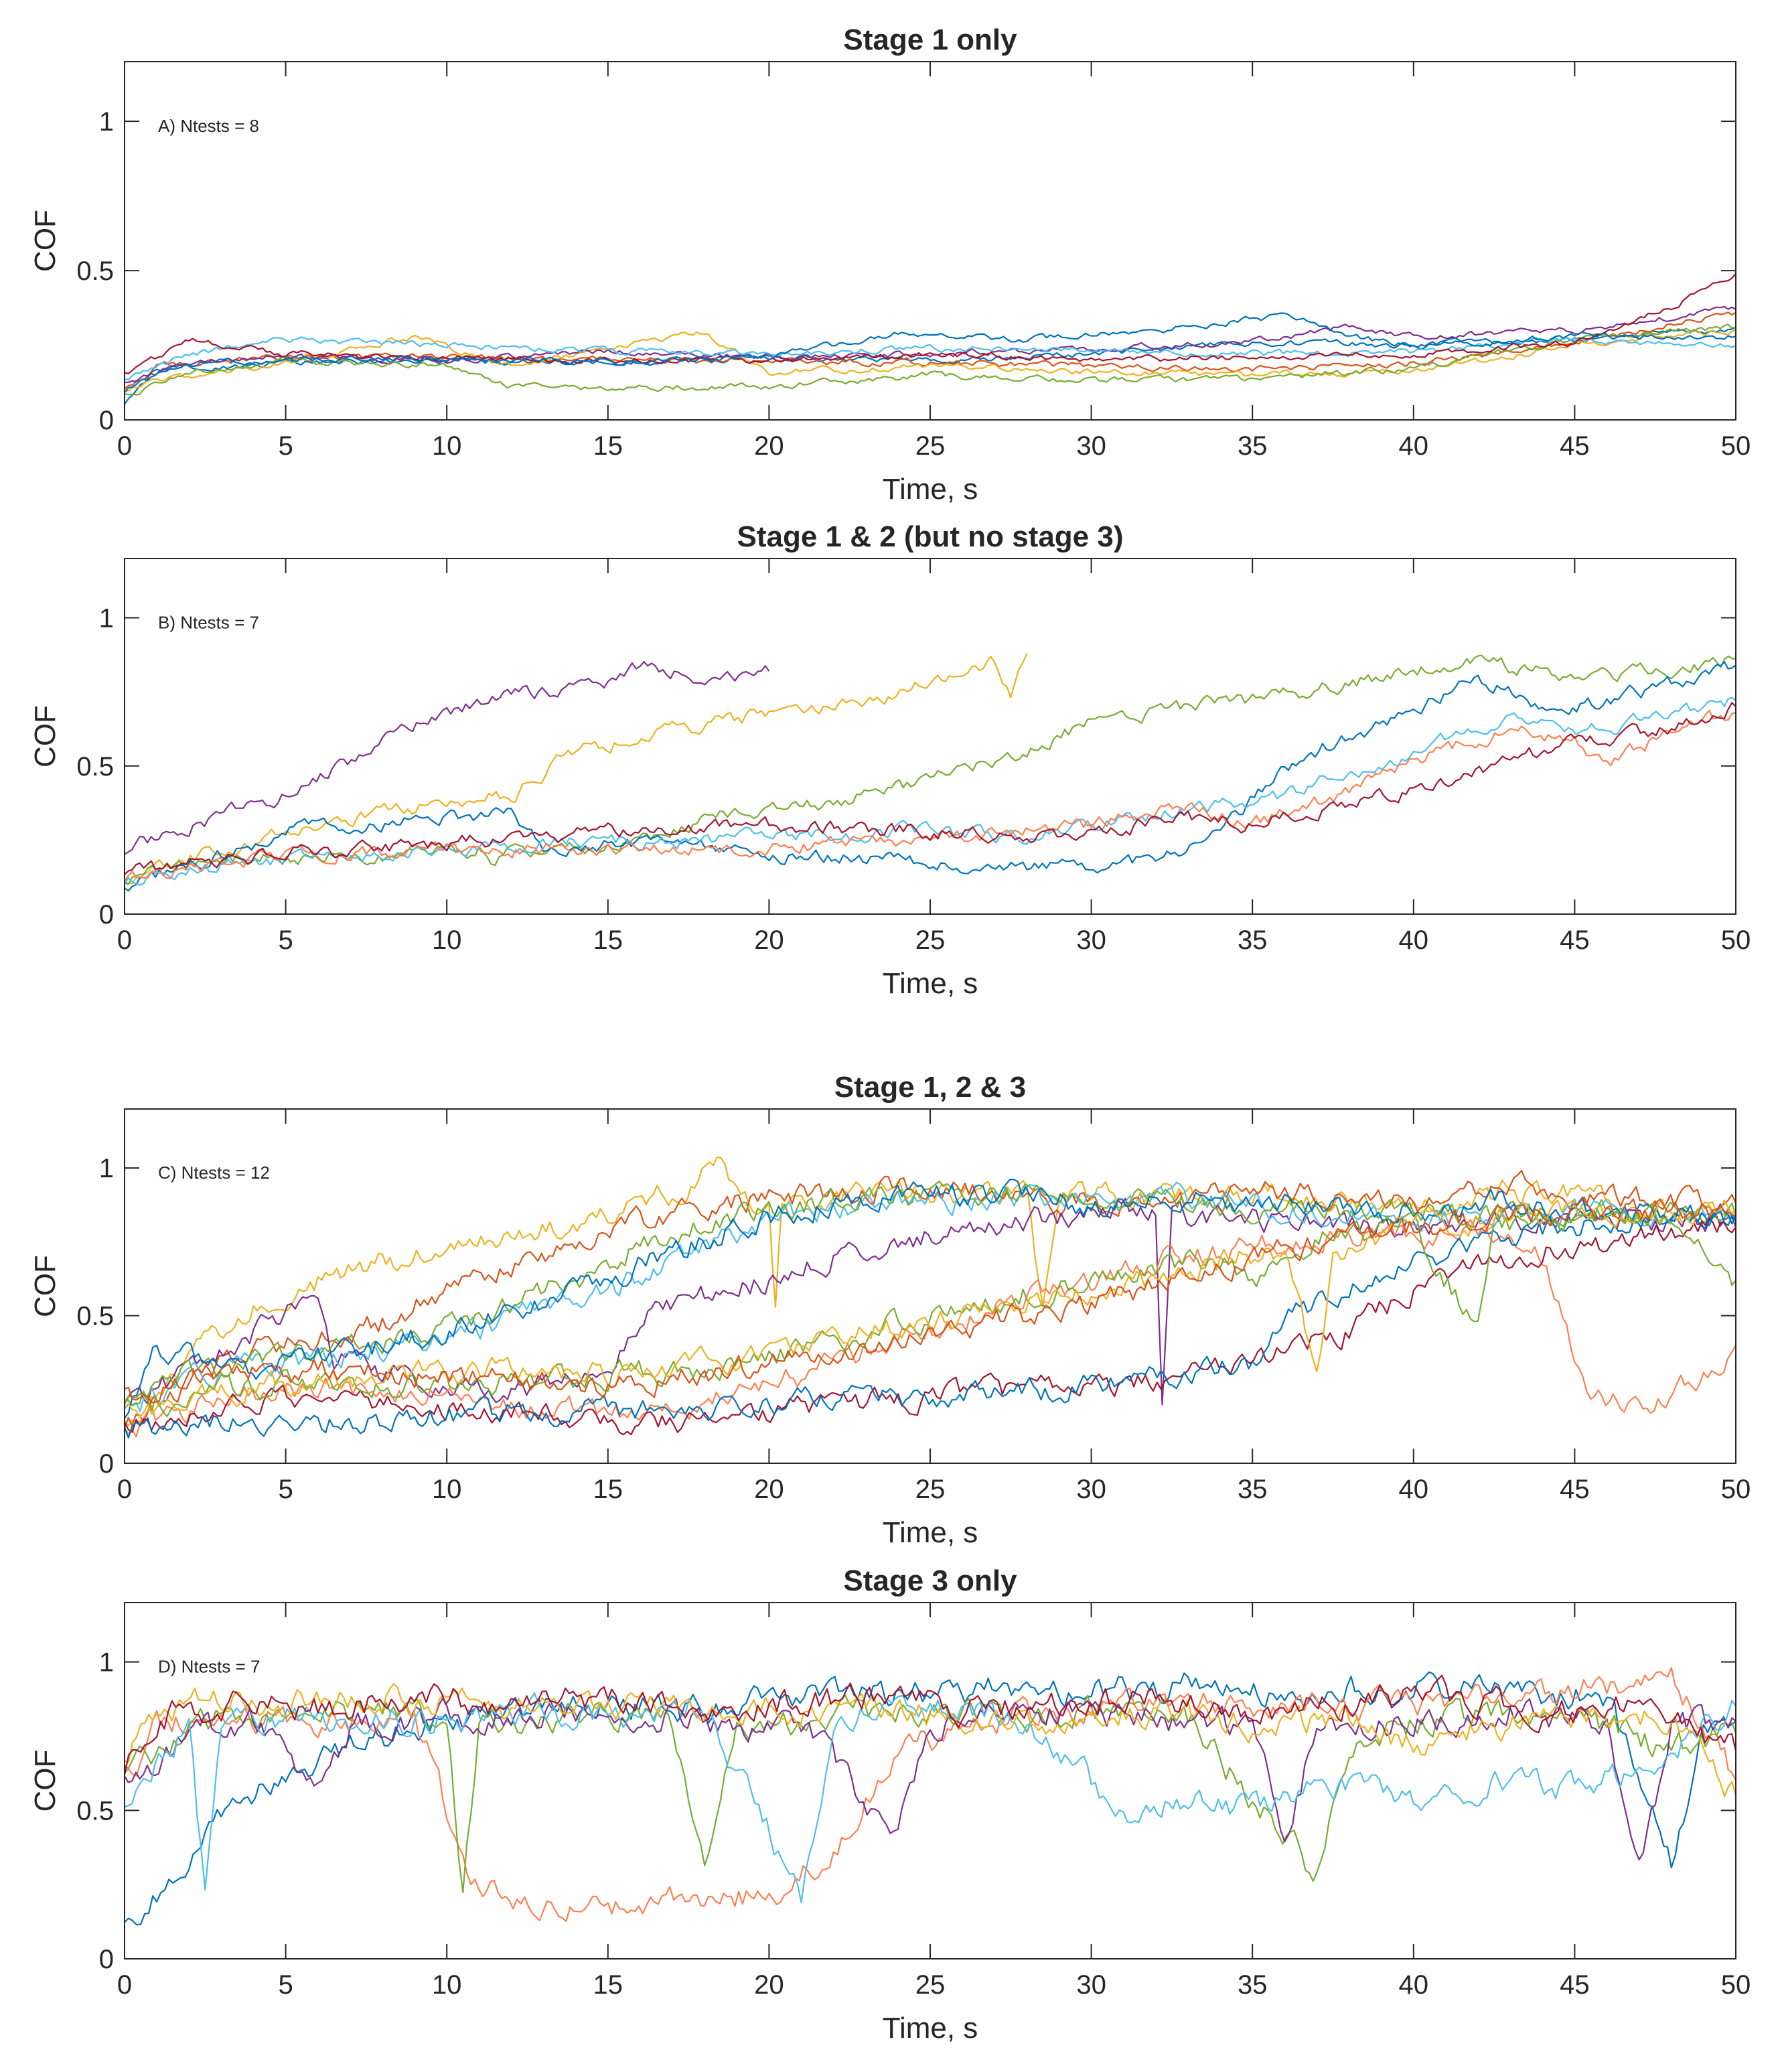  Describe the element at coordinates (208, 623) in the screenshot. I see `ntests-annotation: B) Ntests = 7` at that location.